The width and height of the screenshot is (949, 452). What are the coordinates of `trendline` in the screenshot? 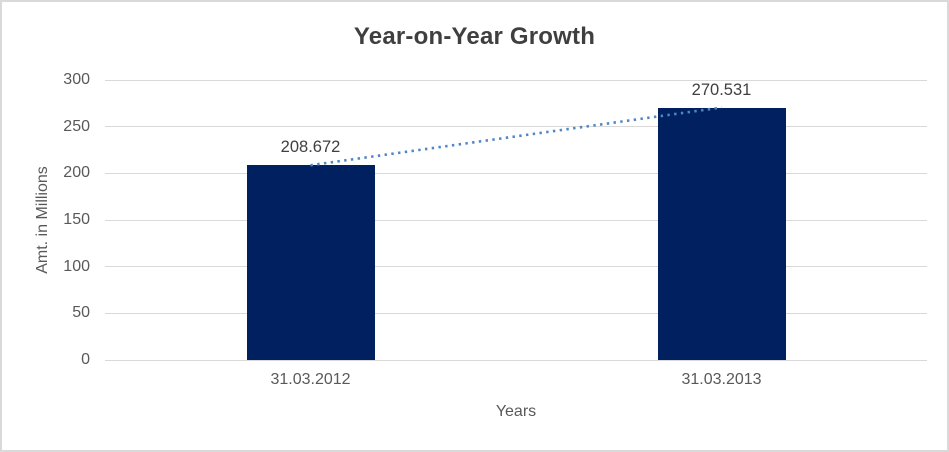 It's located at (516, 136).